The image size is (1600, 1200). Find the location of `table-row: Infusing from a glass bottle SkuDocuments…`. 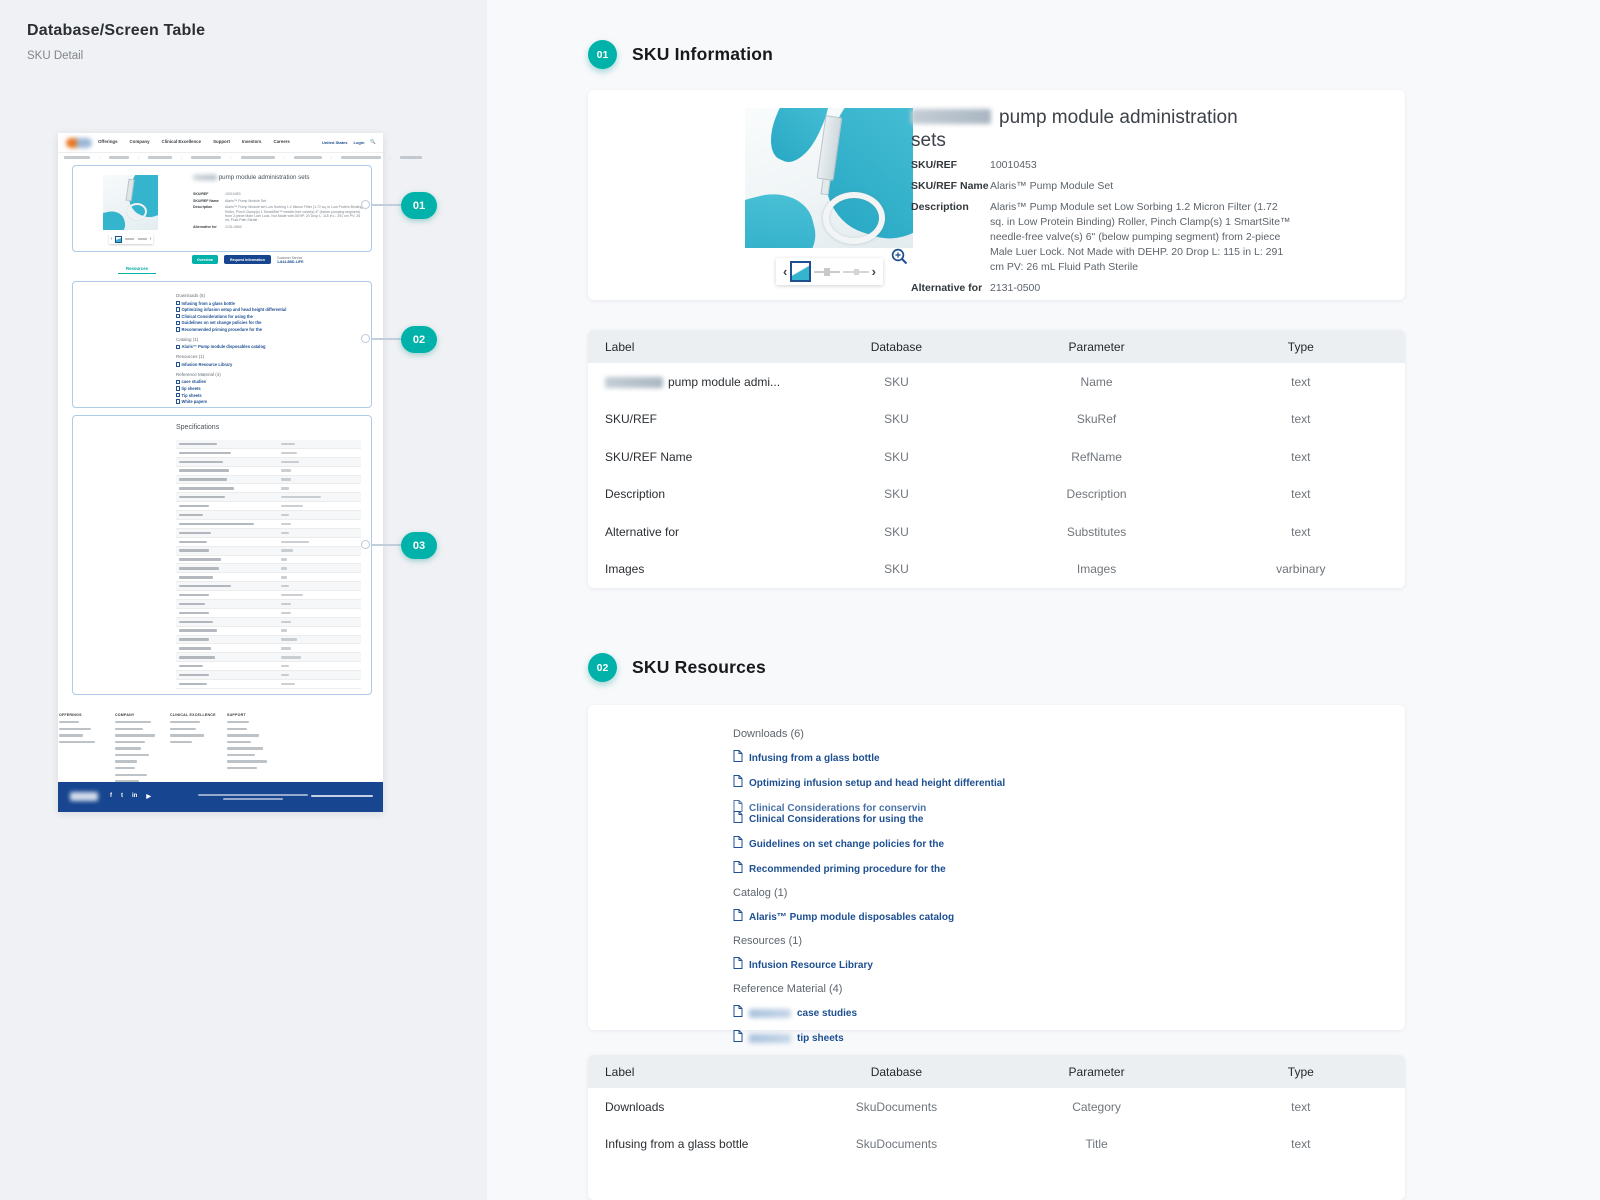

table-row: Infusing from a glass bottle SkuDocuments… is located at coordinates (996, 1144).